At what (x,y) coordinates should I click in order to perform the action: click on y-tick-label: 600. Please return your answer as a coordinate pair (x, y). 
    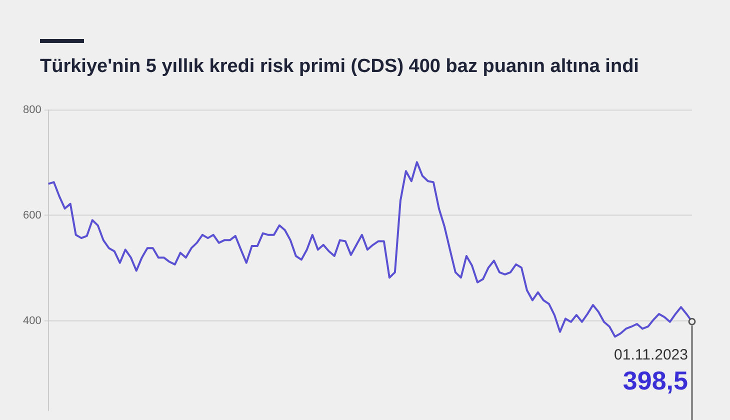
    Looking at the image, I should click on (32, 215).